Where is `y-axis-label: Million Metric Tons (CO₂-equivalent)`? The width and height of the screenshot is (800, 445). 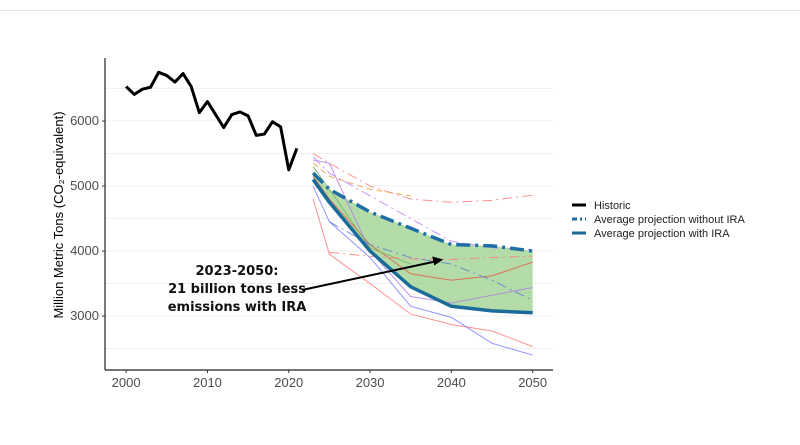
y-axis-label: Million Metric Tons (CO₂-equivalent) is located at coordinates (58, 214).